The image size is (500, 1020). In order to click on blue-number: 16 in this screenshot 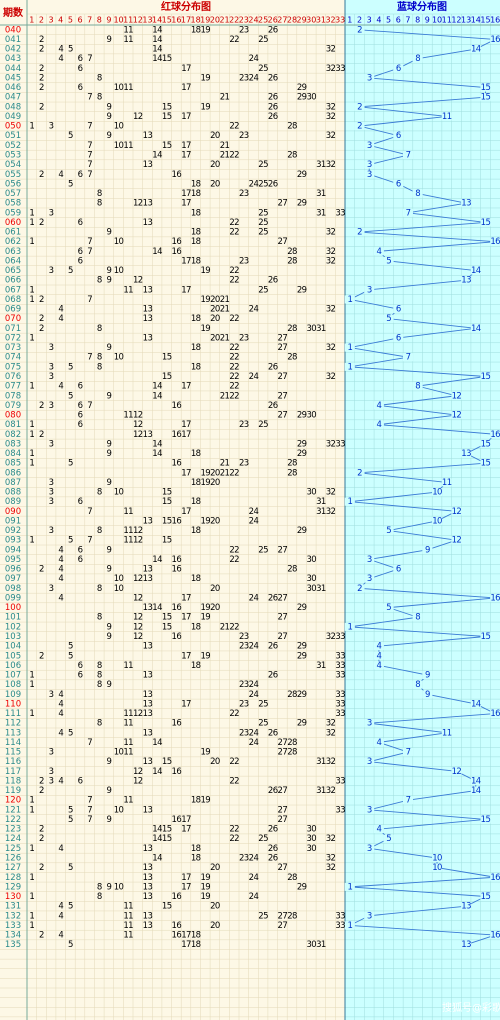, I will do `click(495, 242)`.